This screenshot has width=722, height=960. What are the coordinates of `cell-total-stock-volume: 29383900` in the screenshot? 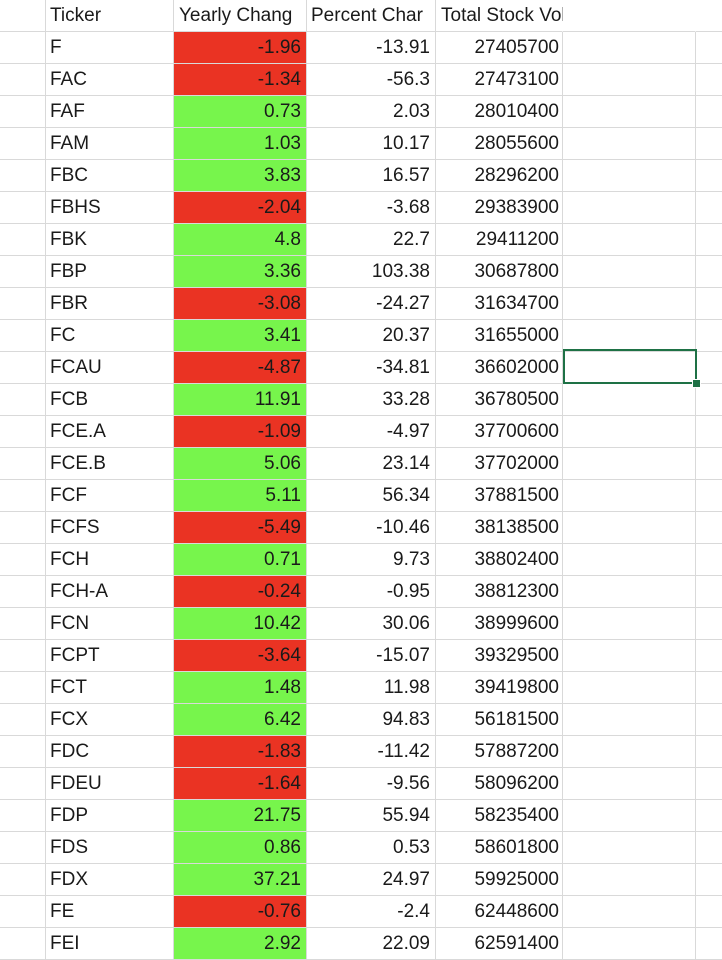 It's located at (499, 208).